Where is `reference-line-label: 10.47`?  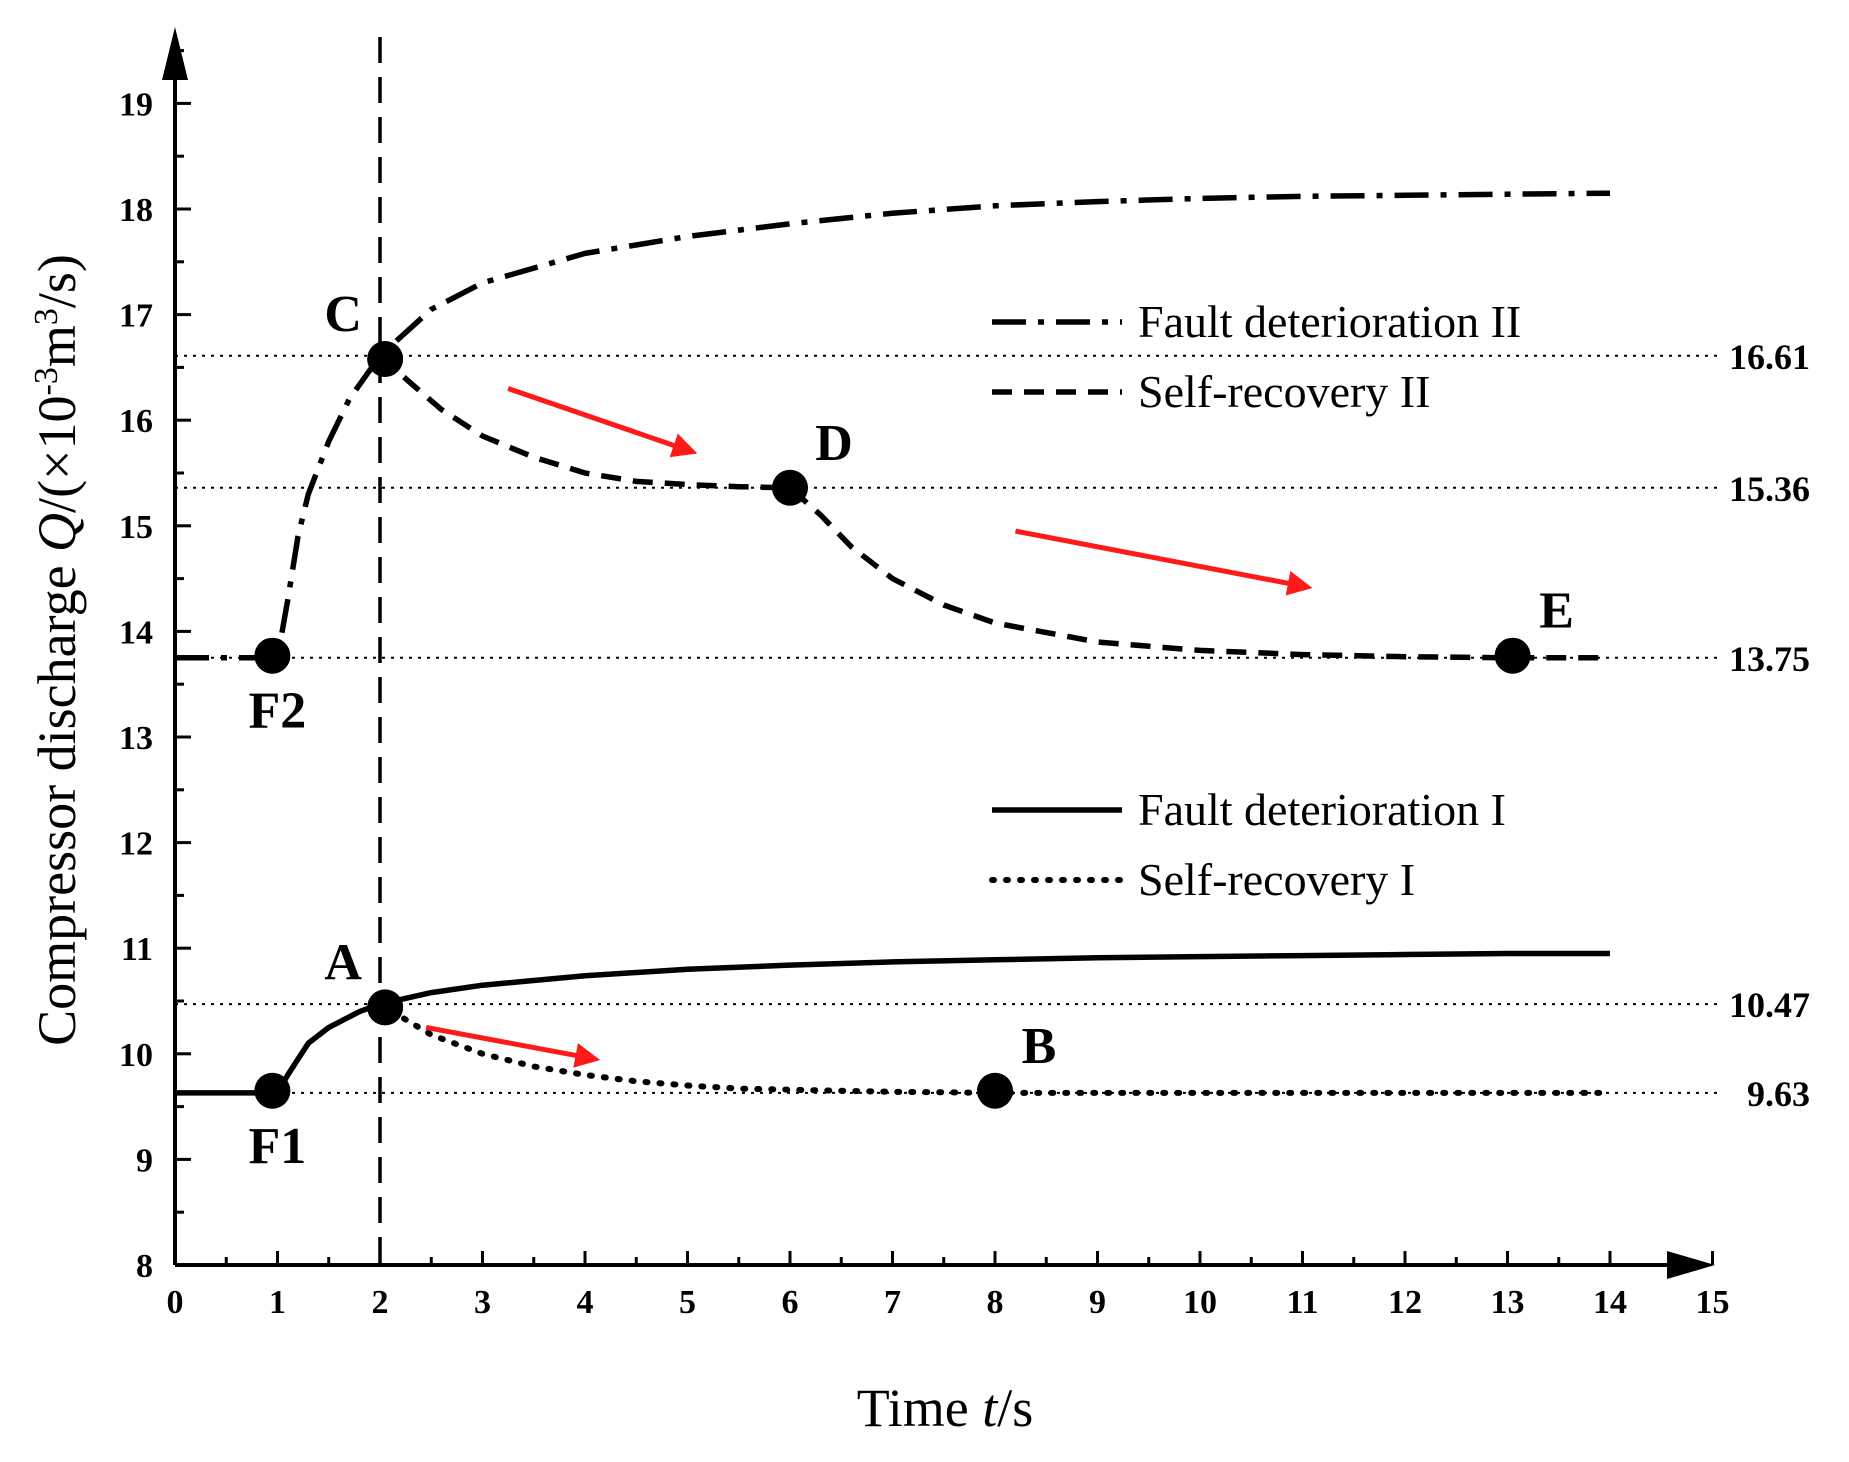 reference-line-label: 10.47 is located at coordinates (1769, 1005).